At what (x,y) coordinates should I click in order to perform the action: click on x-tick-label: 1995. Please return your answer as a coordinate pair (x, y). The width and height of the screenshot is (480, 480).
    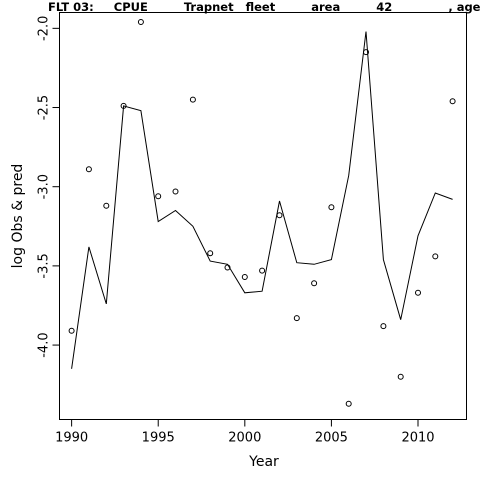
    Looking at the image, I should click on (158, 438).